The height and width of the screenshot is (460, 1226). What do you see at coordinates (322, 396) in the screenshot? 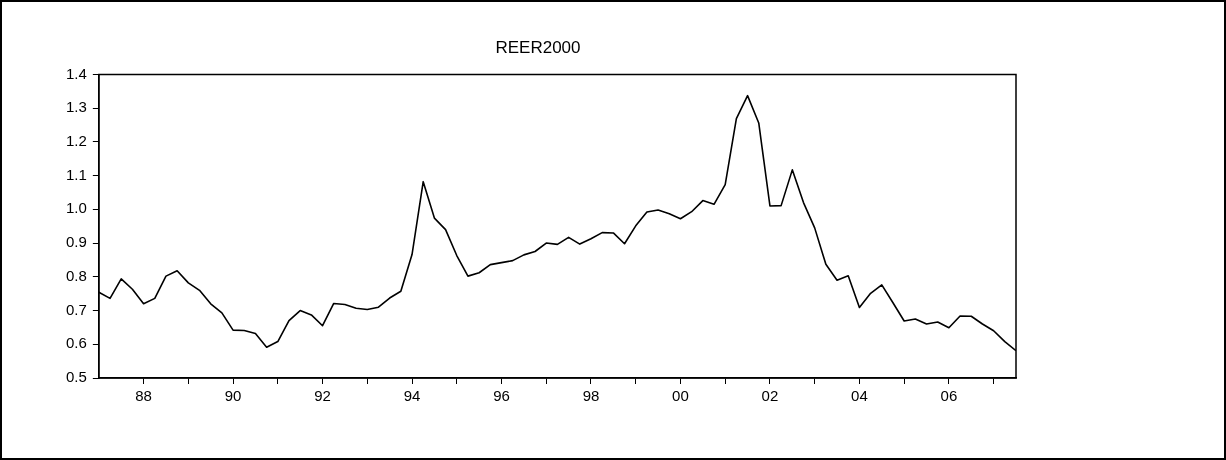
I see `x-tick-label: 92` at bounding box center [322, 396].